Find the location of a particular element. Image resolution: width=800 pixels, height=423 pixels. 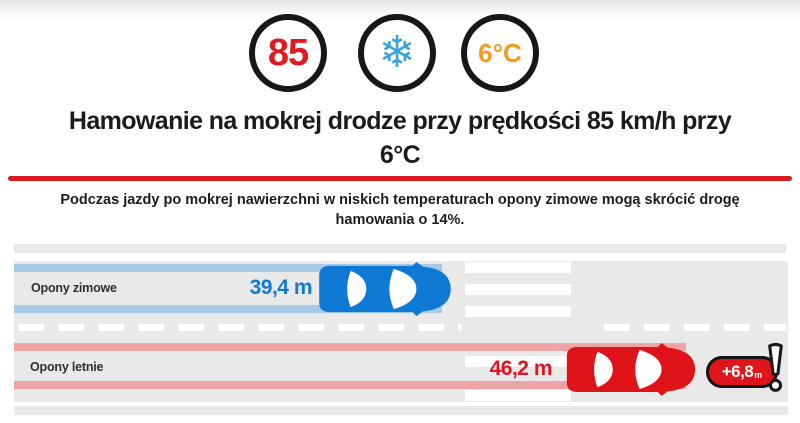

summer-car-icon is located at coordinates (630, 369).